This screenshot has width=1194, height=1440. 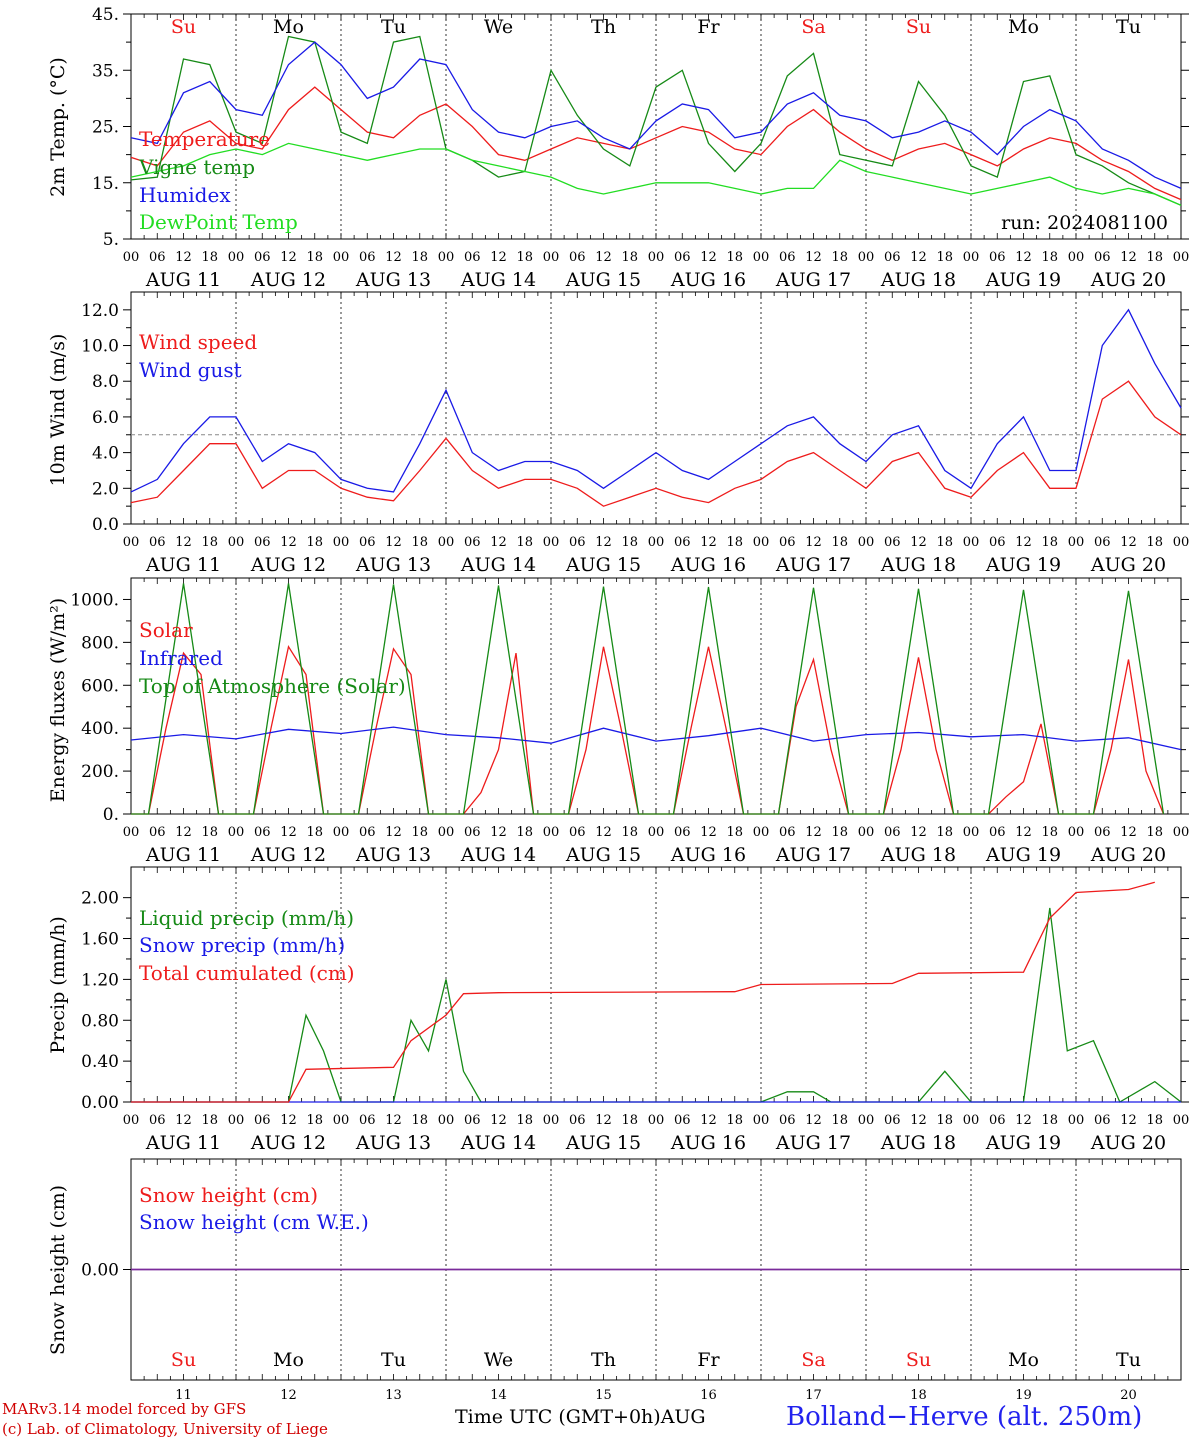 What do you see at coordinates (100, 347) in the screenshot?
I see `y-tick-label: 10.0` at bounding box center [100, 347].